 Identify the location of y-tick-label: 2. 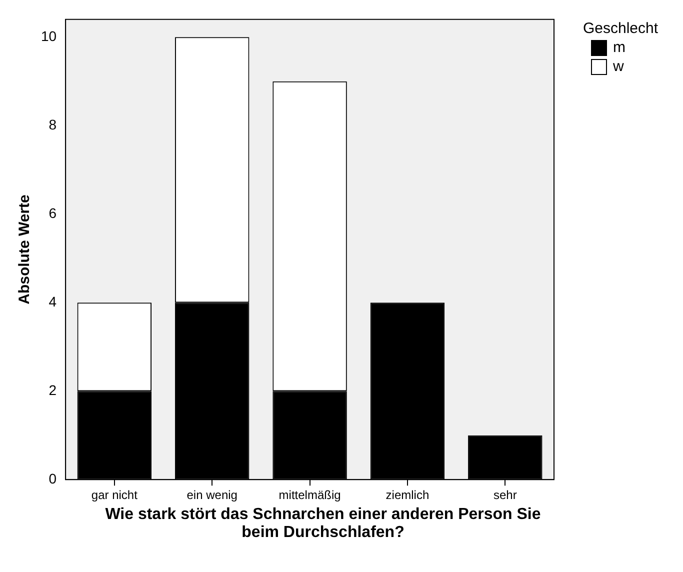
(52, 390).